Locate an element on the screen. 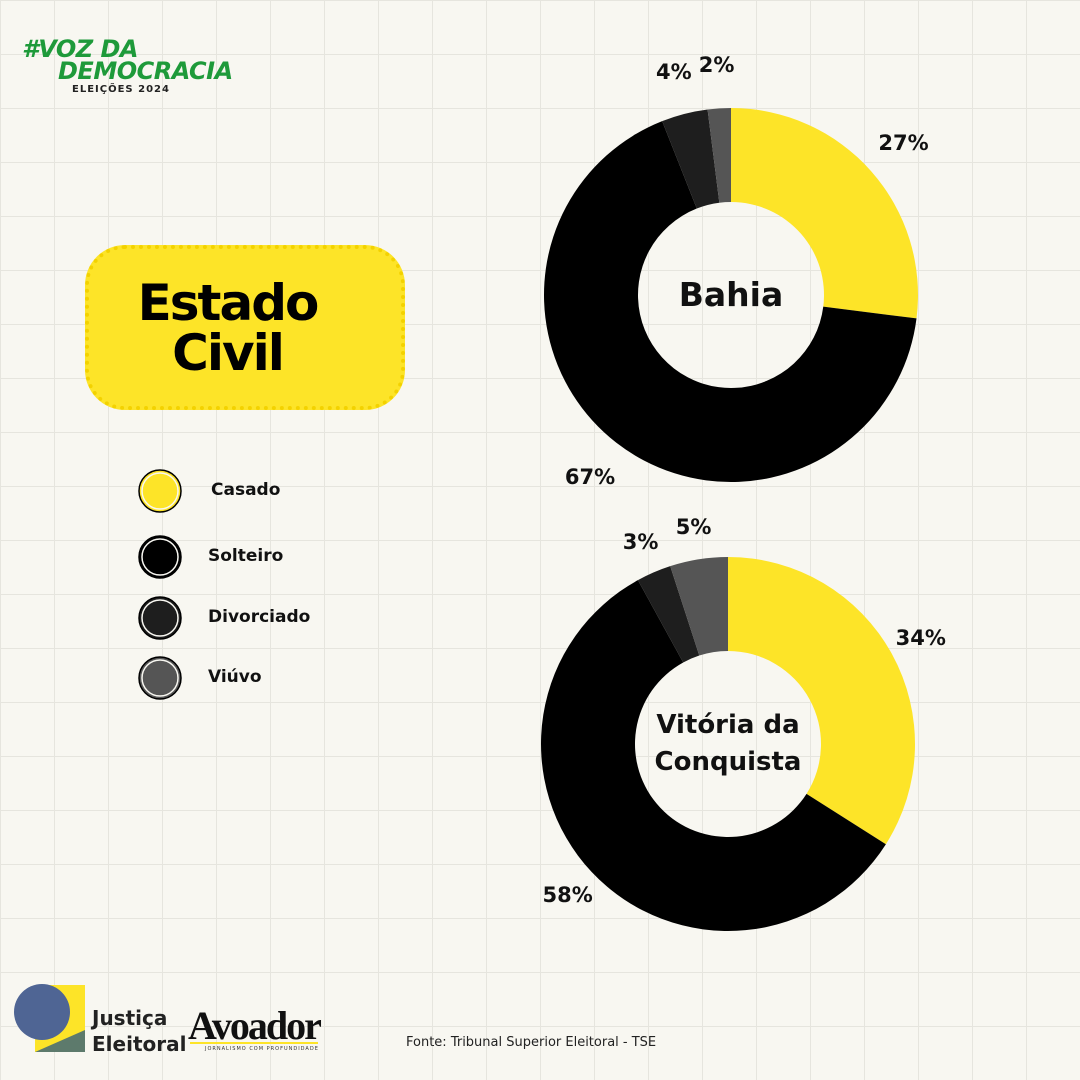 The height and width of the screenshot is (1080, 1080). value-label: 34% is located at coordinates (920, 638).